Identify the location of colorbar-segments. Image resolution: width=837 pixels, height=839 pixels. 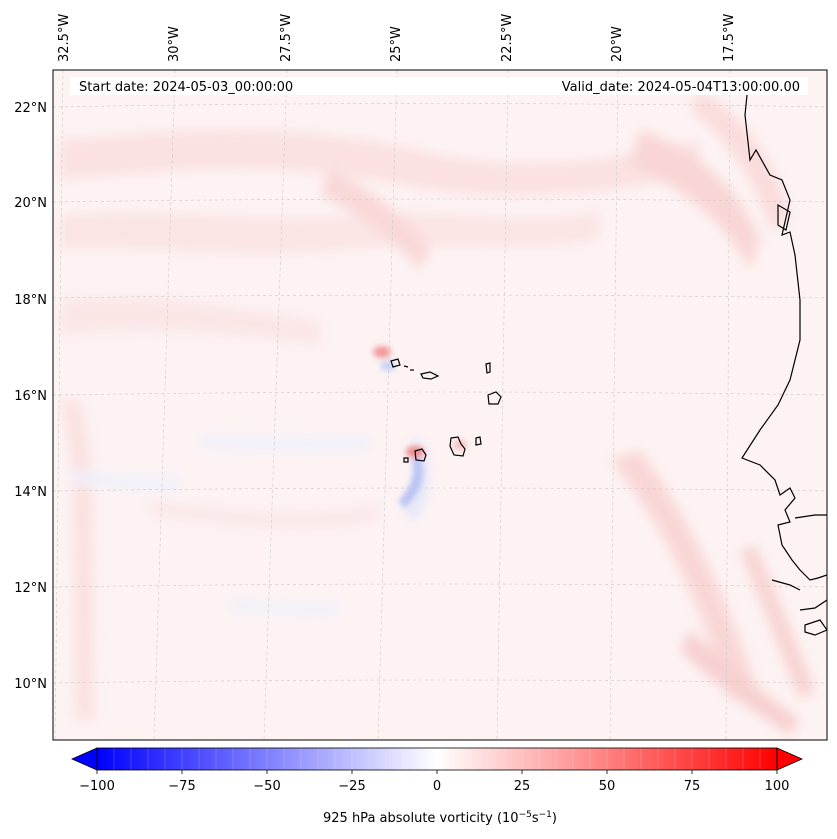
(437, 759).